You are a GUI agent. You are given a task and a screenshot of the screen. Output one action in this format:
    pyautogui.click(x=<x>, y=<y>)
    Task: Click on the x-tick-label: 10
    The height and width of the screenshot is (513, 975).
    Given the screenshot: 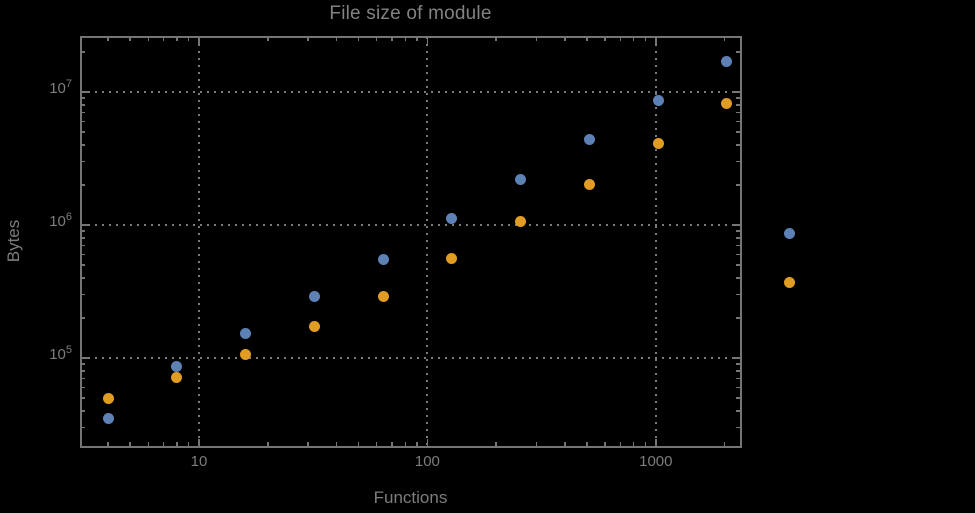 What is the action you would take?
    pyautogui.click(x=199, y=461)
    